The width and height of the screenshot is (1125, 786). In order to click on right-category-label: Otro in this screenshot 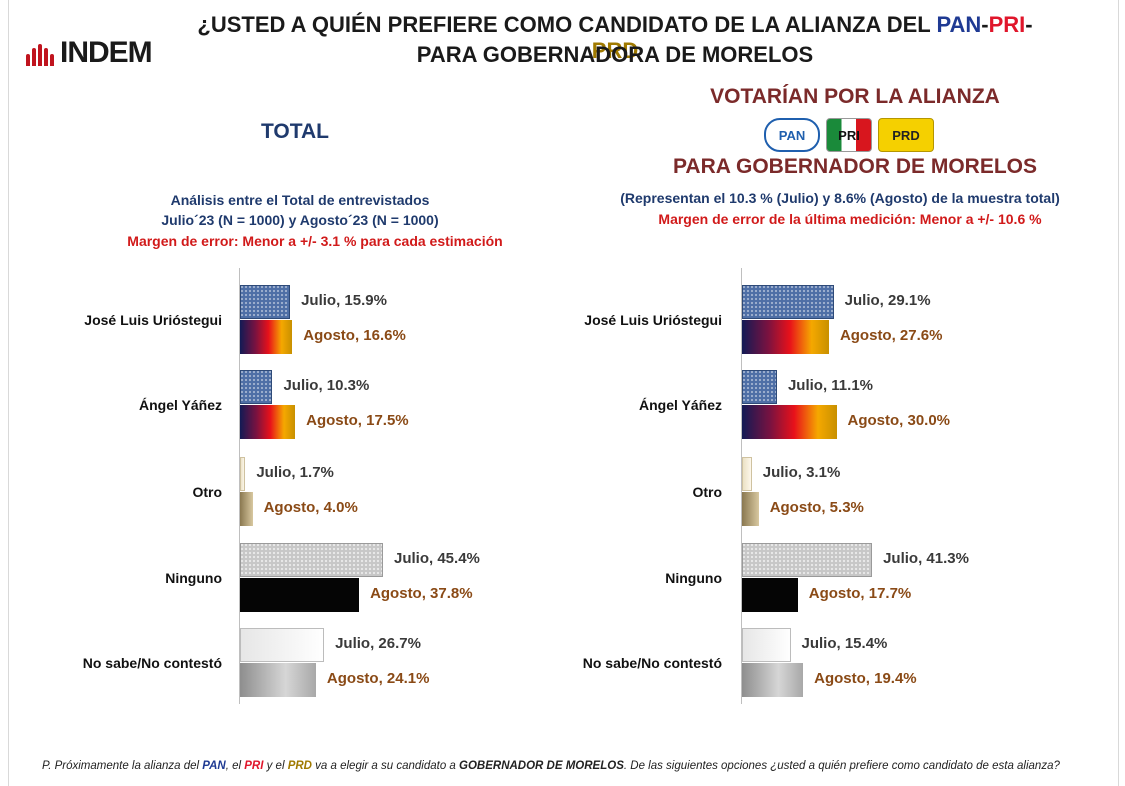, I will do `click(707, 492)`.